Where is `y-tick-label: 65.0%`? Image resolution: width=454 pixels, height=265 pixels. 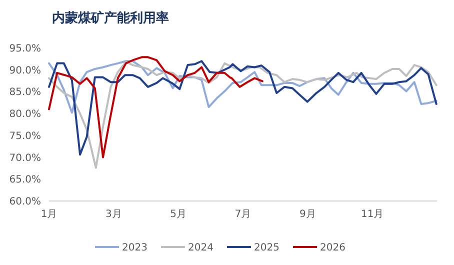 y-tick-label: 65.0% is located at coordinates (25, 180).